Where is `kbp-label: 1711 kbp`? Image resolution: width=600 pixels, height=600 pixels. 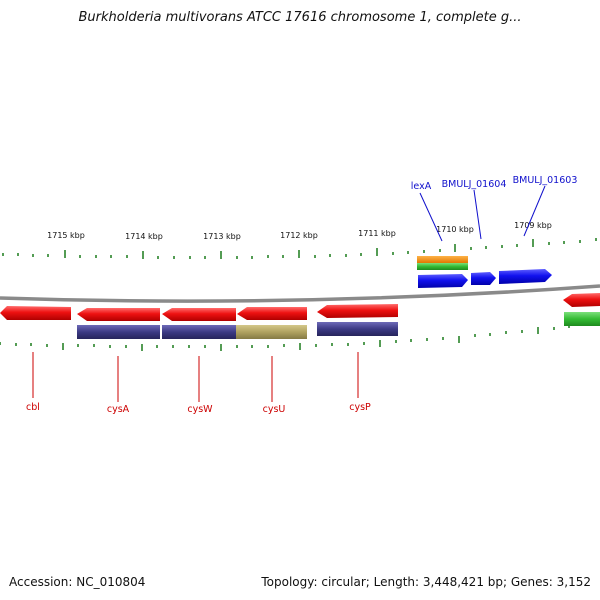 kbp-label: 1711 kbp is located at coordinates (377, 233).